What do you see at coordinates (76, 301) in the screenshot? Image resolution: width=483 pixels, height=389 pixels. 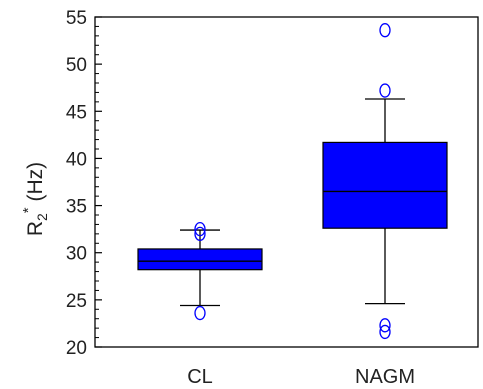 I see `y-tick-label: 25` at bounding box center [76, 301].